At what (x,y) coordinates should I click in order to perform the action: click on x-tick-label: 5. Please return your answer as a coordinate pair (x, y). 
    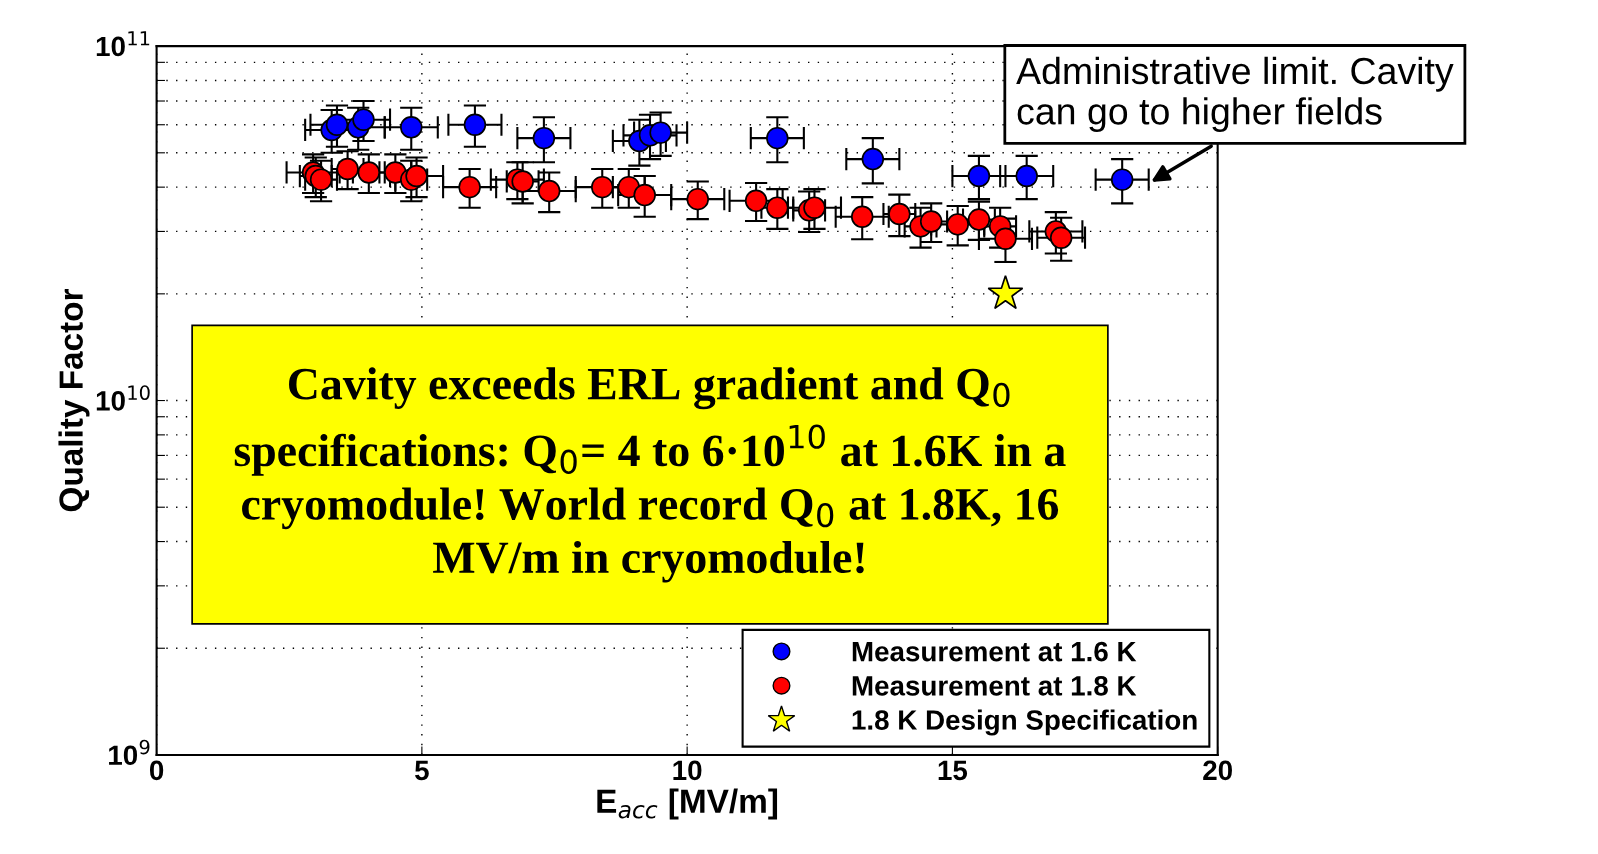
    Looking at the image, I should click on (422, 770).